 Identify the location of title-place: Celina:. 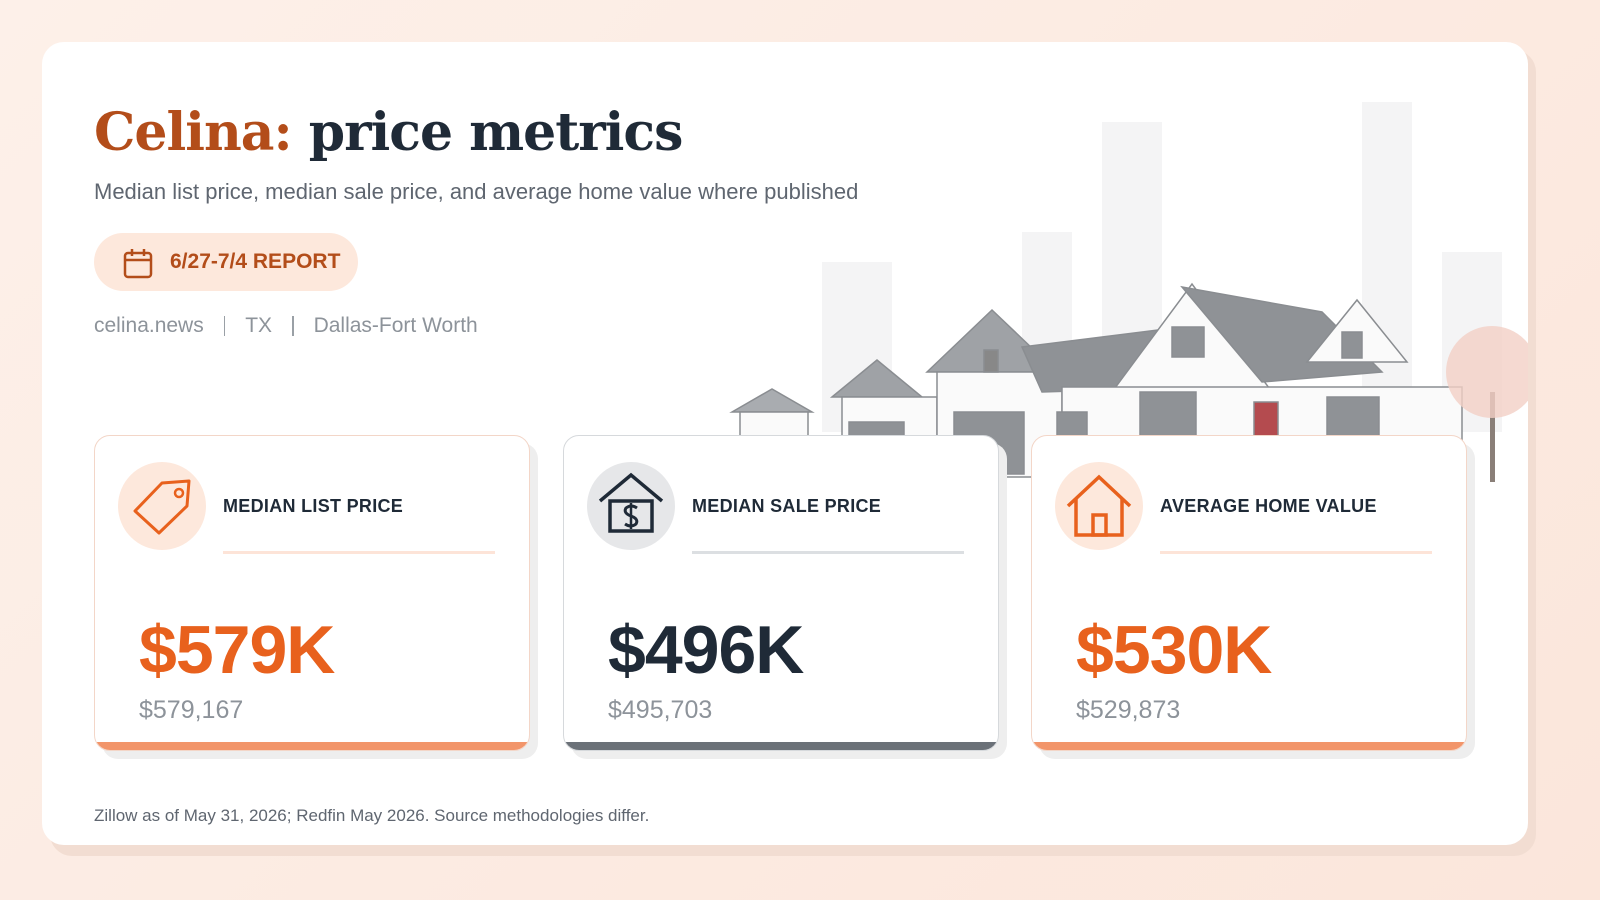
(193, 132).